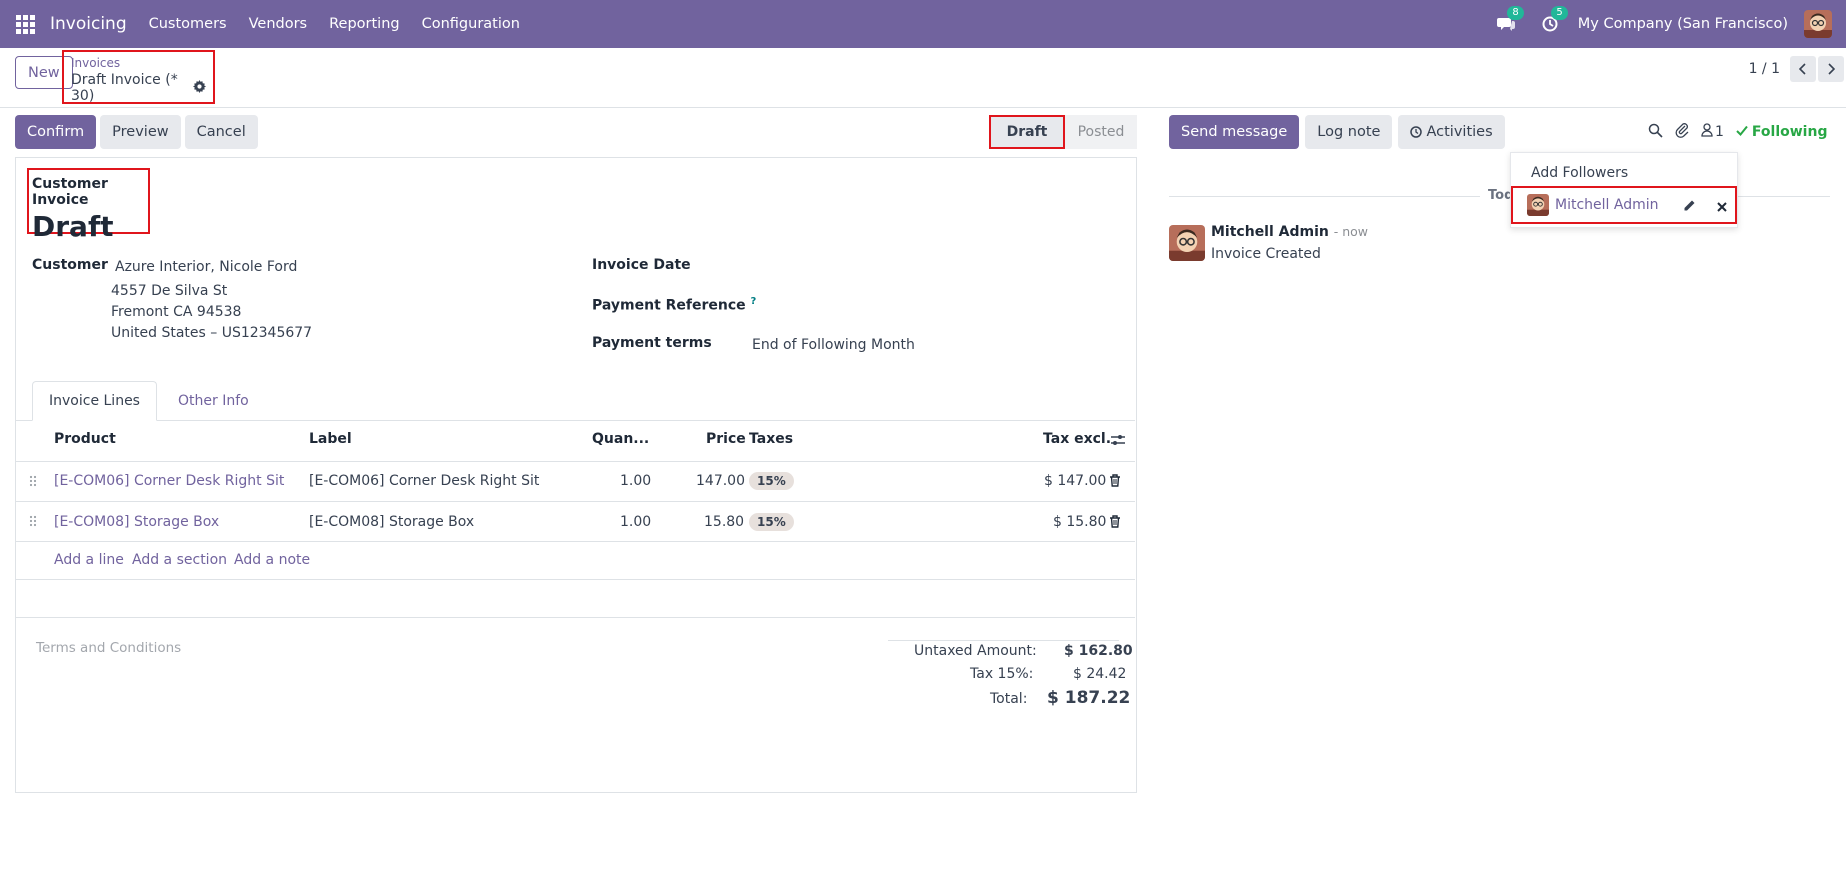 The width and height of the screenshot is (1846, 873). Describe the element at coordinates (1559, 13) in the screenshot. I see `activities-badge: 5` at that location.